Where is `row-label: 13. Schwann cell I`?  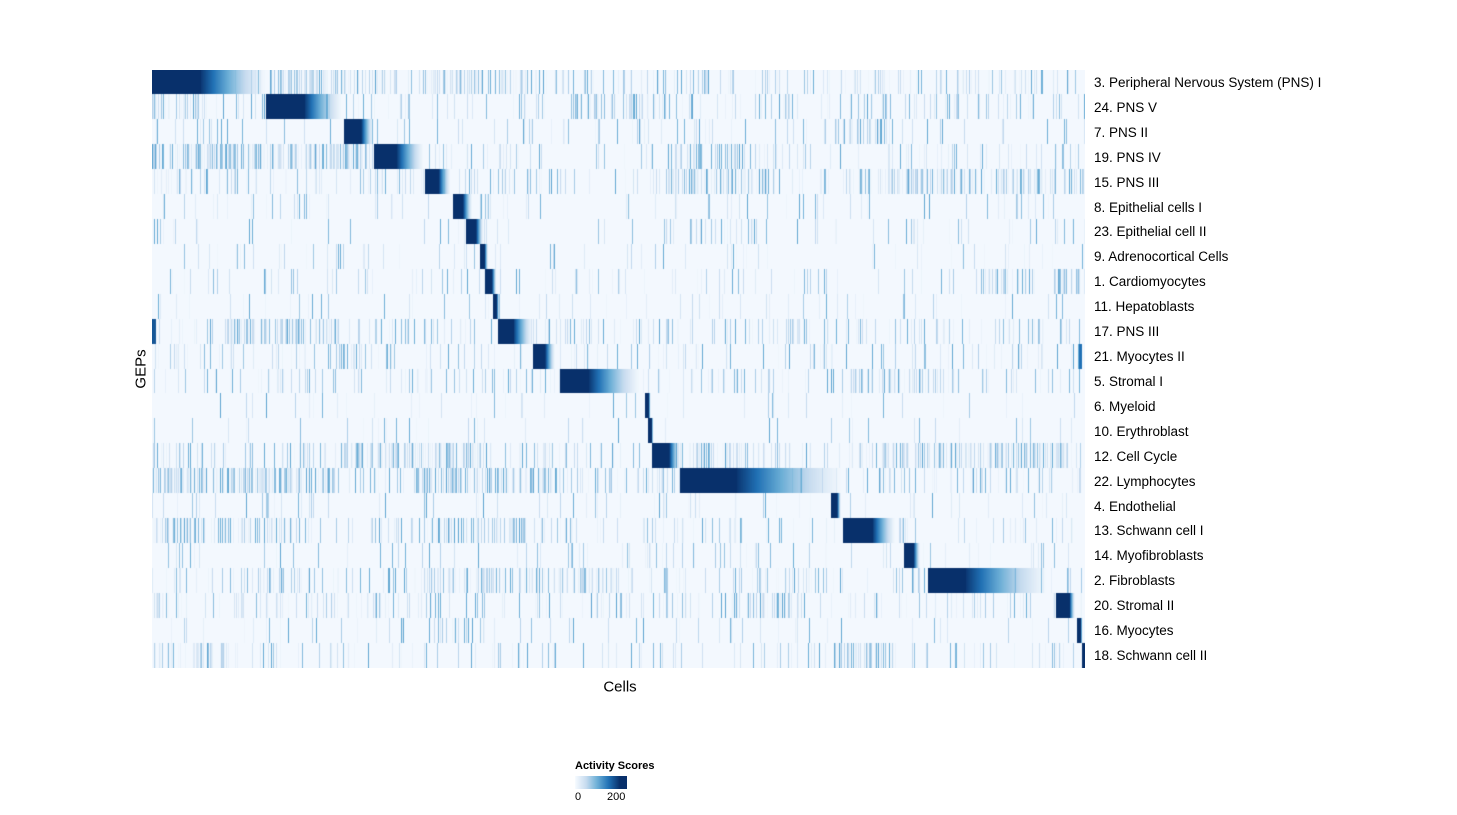 row-label: 13. Schwann cell I is located at coordinates (1149, 531).